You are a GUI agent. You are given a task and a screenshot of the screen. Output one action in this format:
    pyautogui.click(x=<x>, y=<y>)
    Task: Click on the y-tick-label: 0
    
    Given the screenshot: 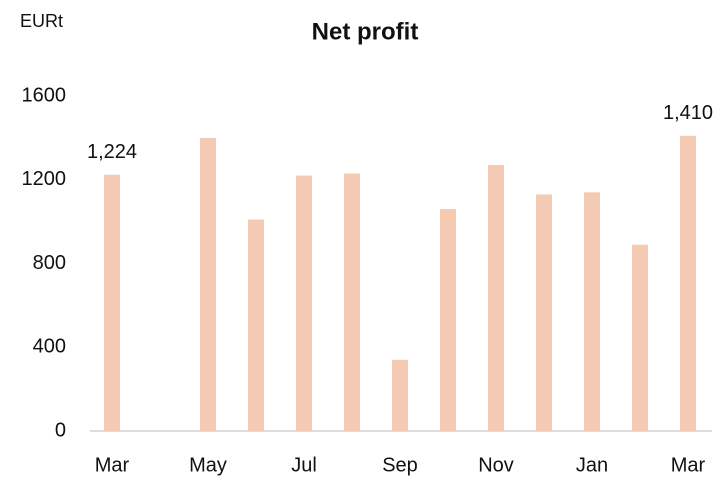 What is the action you would take?
    pyautogui.click(x=60, y=430)
    